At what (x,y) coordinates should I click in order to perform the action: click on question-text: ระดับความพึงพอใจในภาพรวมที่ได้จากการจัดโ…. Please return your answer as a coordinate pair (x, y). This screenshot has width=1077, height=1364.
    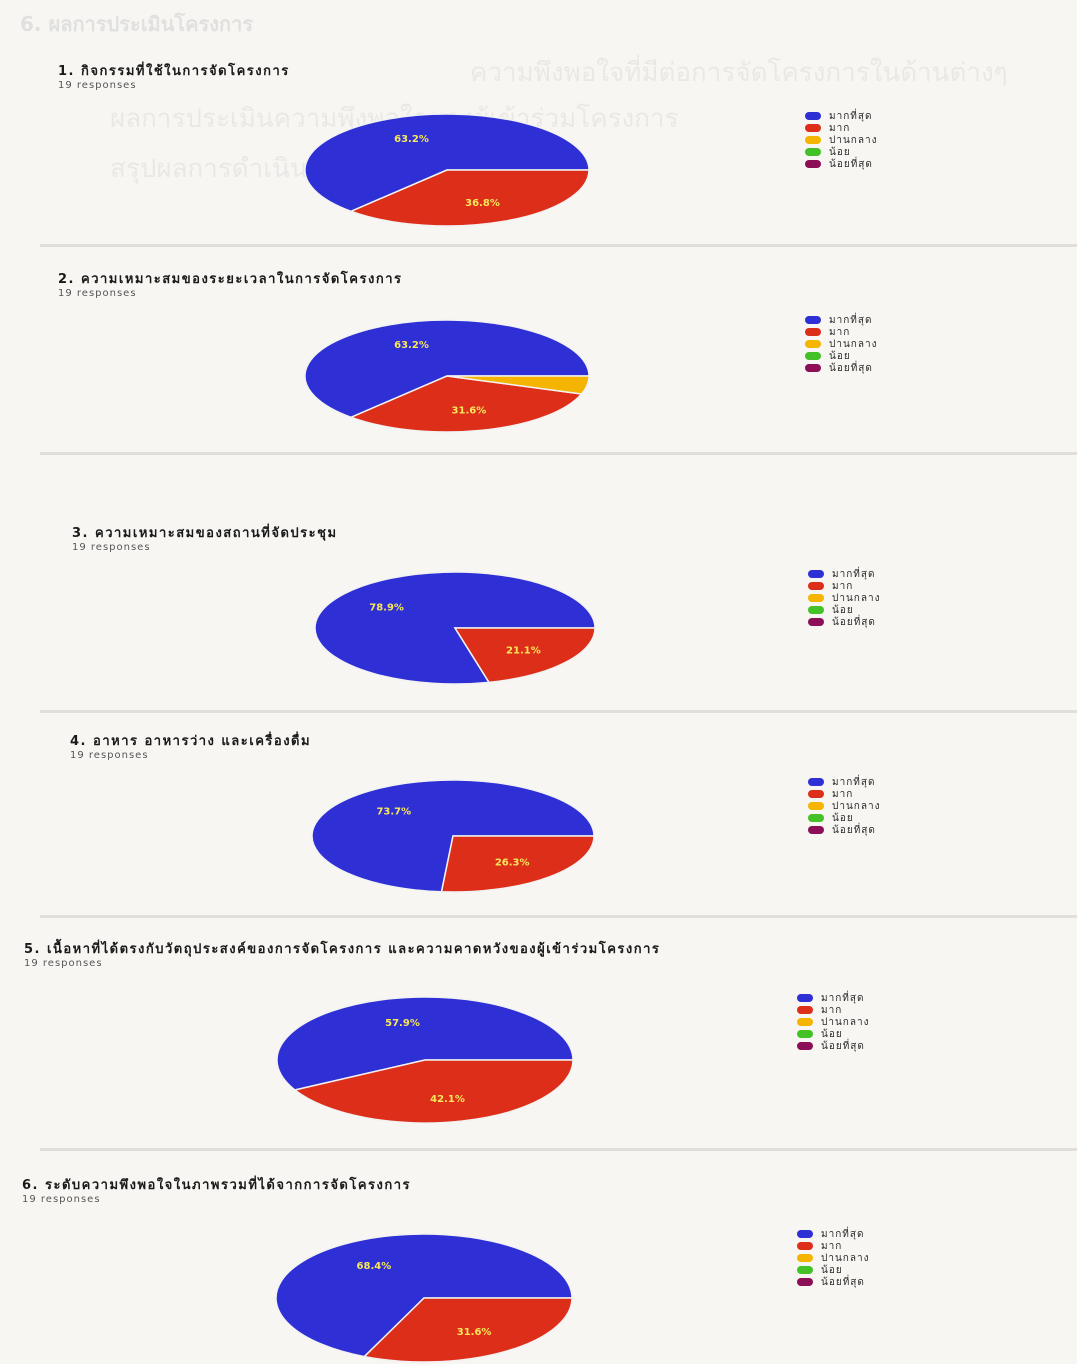
    Looking at the image, I should click on (228, 1185).